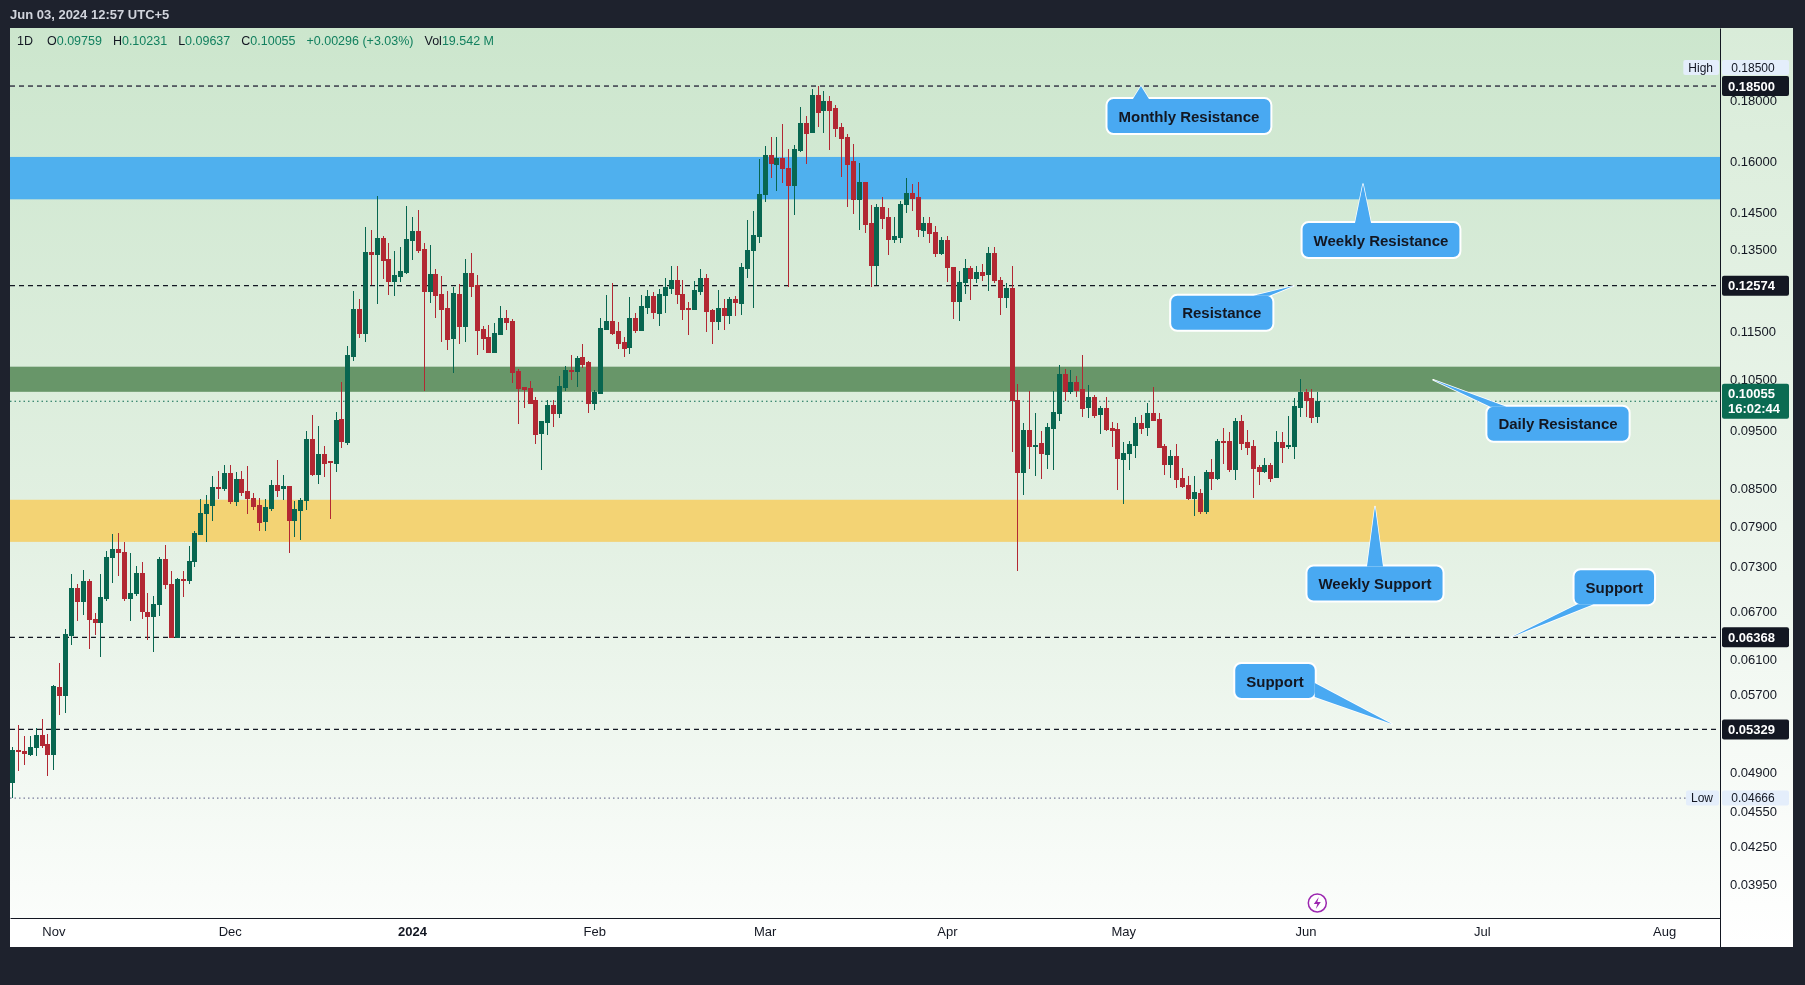 The width and height of the screenshot is (1805, 985). I want to click on y-tick-label: 0.04550, so click(1753, 811).